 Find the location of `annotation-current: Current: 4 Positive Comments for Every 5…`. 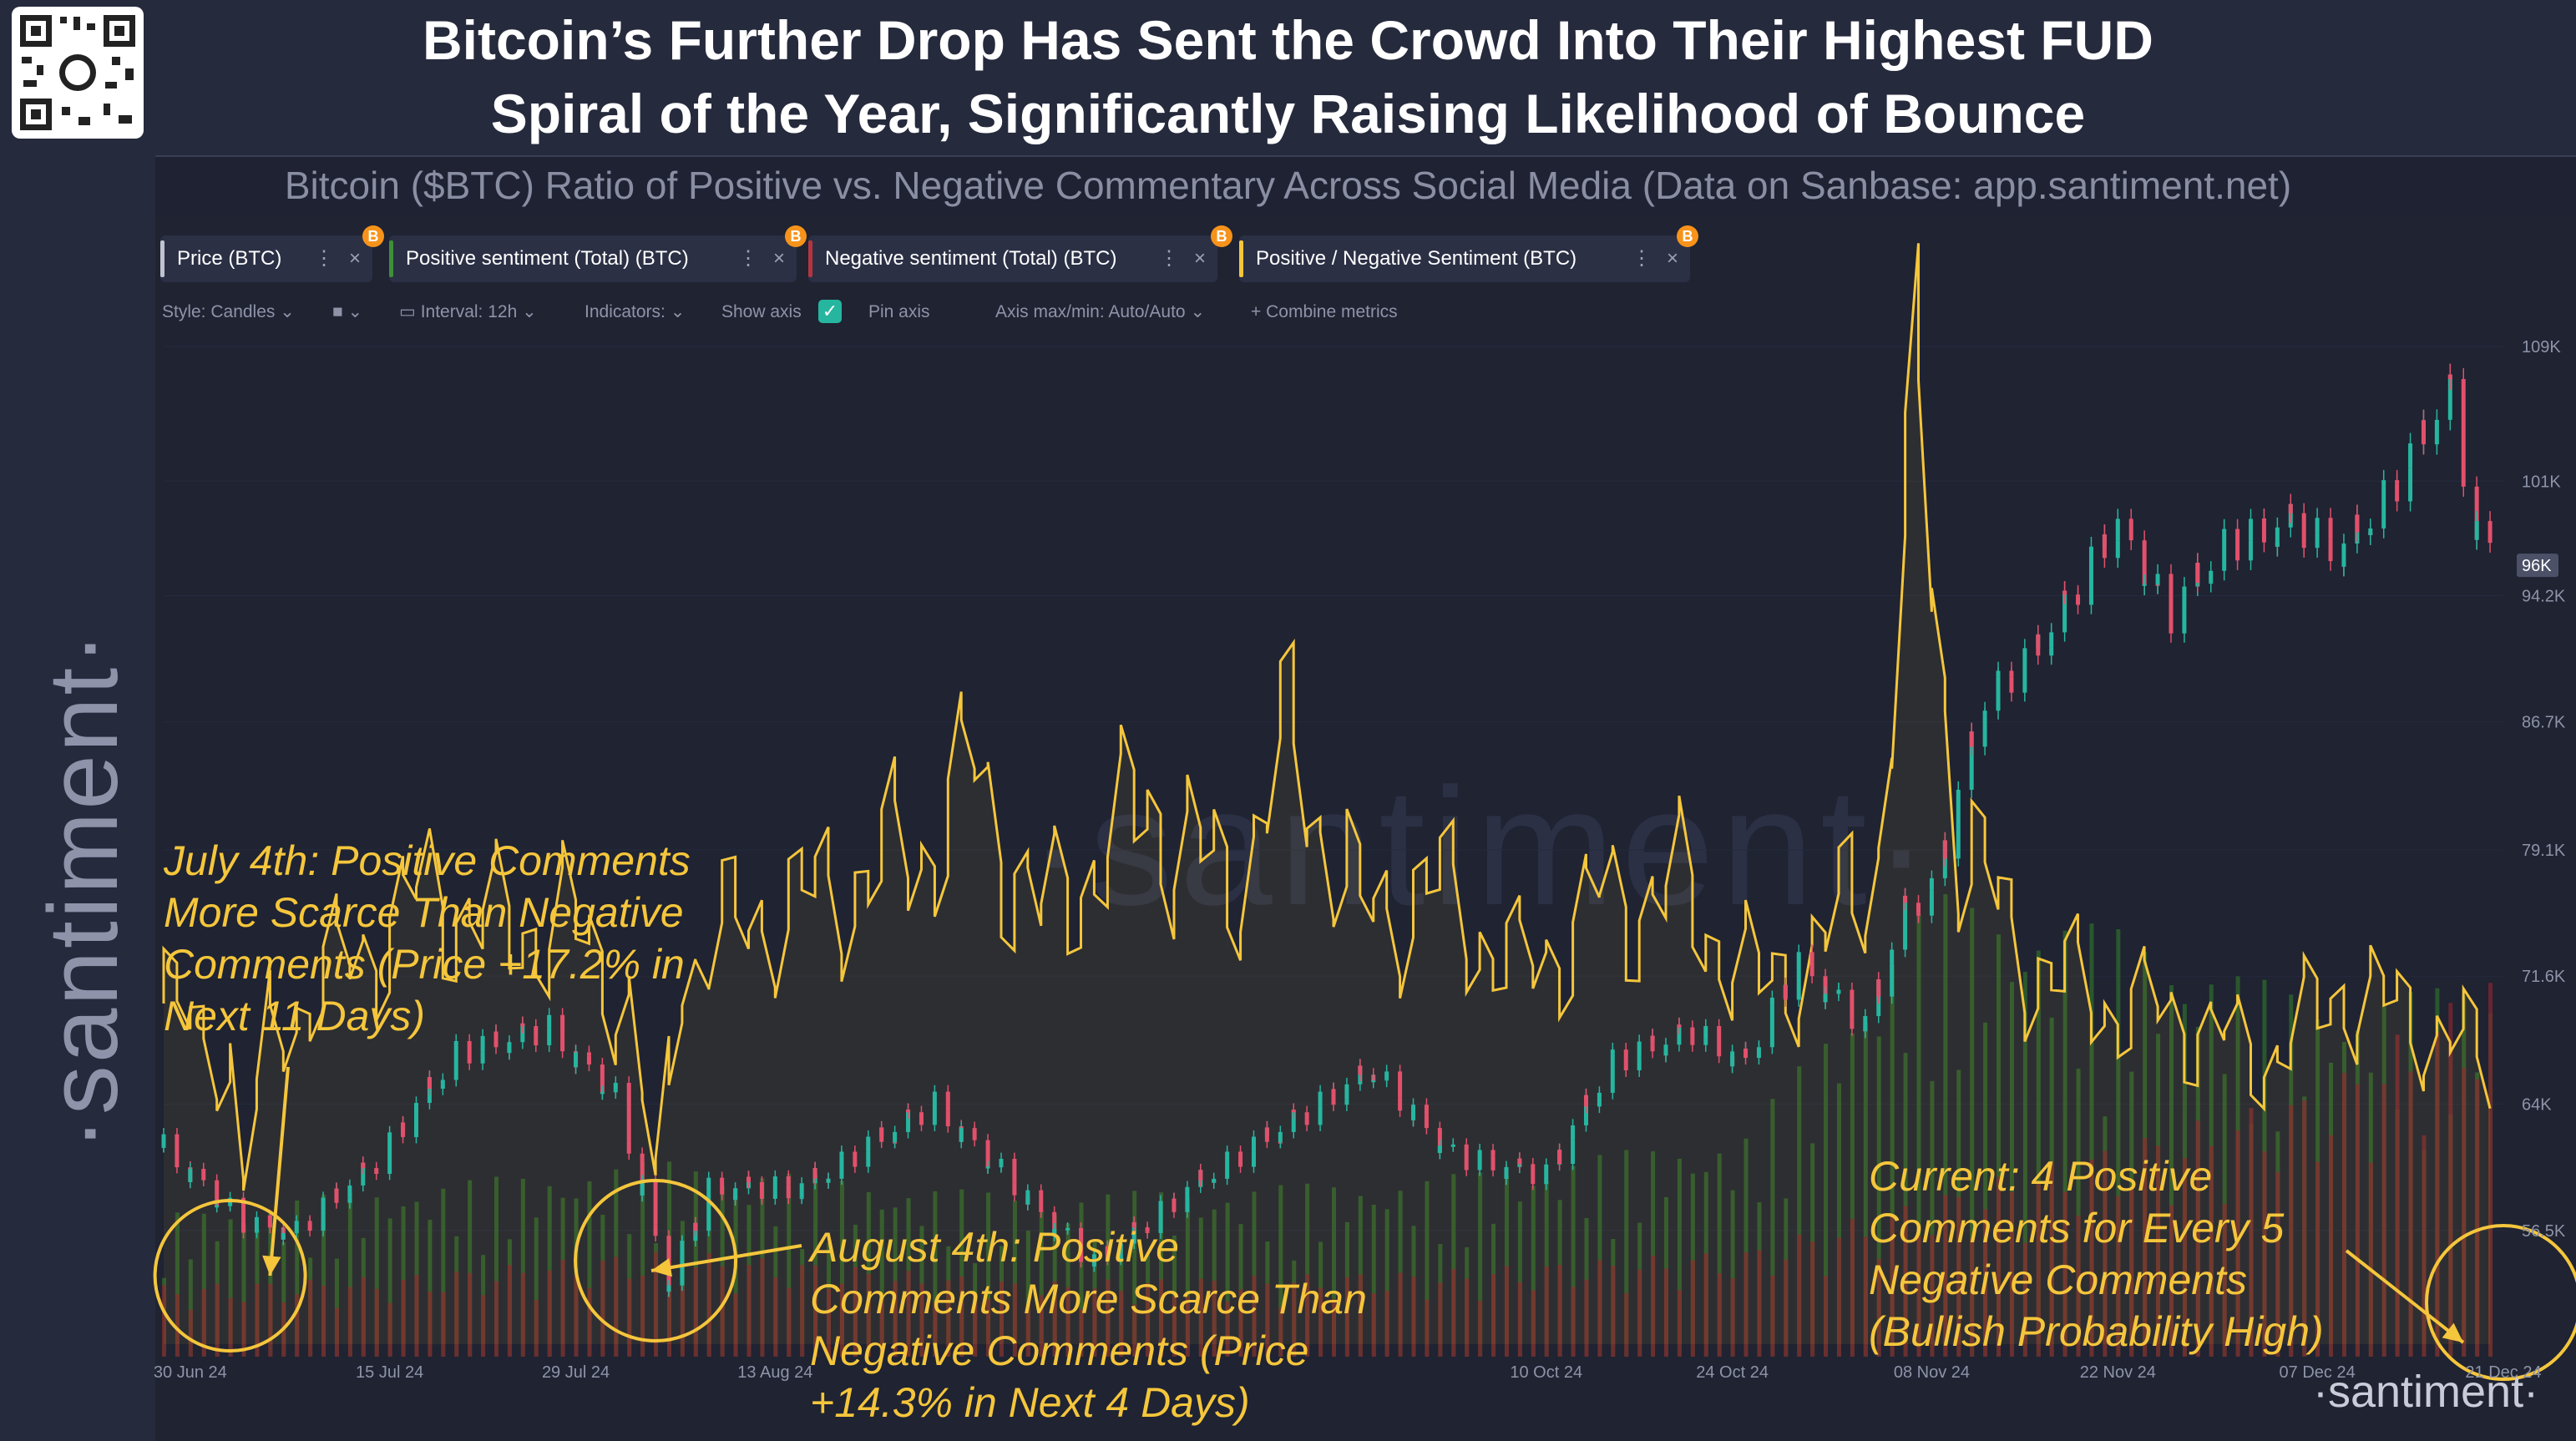

annotation-current: Current: 4 Positive Comments for Every 5… is located at coordinates (2096, 1254).